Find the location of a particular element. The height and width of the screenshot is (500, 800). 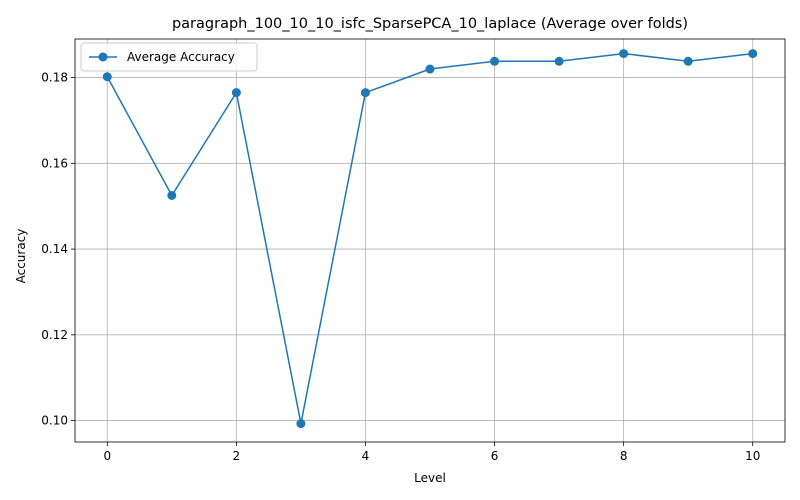

x-tick-label: 4 is located at coordinates (366, 456).